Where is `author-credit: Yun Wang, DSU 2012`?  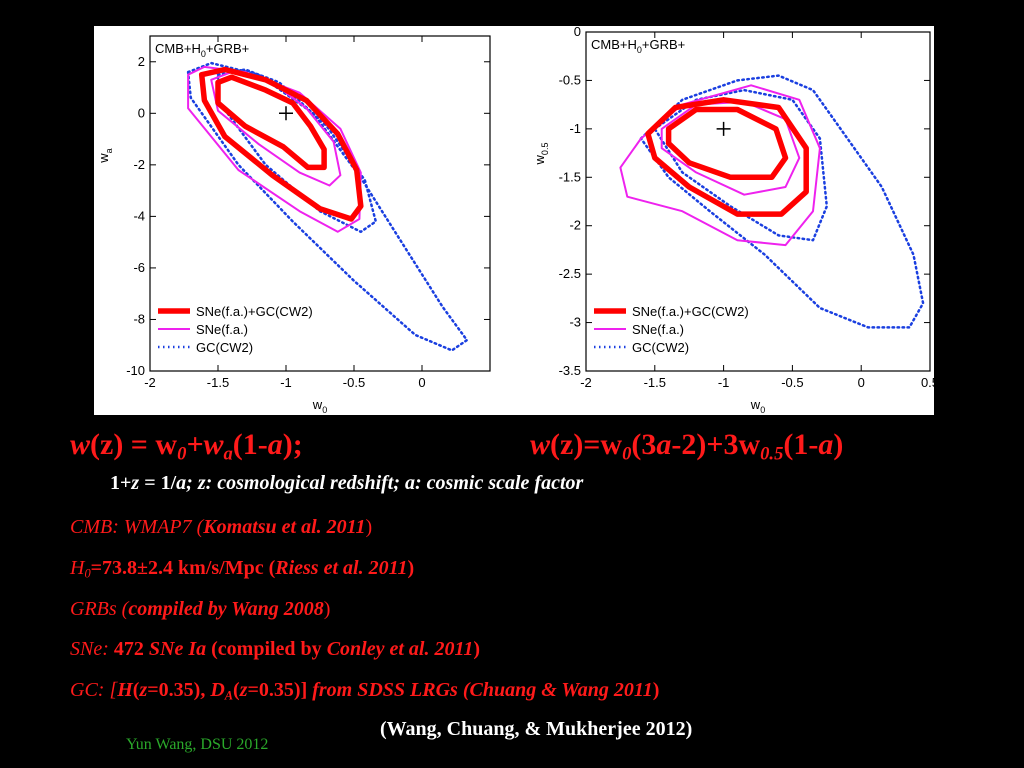 author-credit: Yun Wang, DSU 2012 is located at coordinates (197, 744).